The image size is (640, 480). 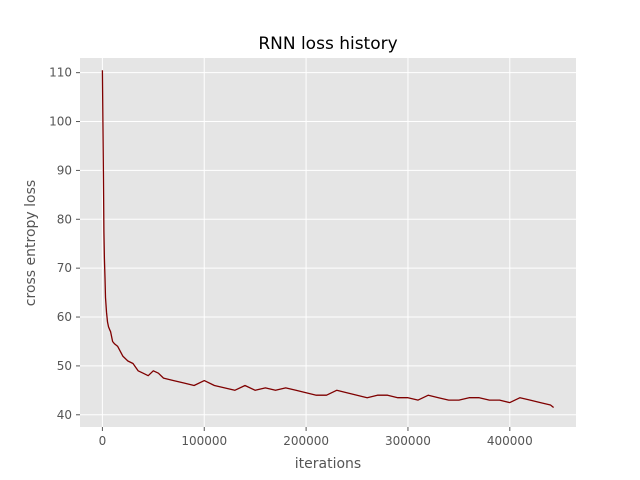 I want to click on x-tick-label: 400000, so click(x=510, y=441).